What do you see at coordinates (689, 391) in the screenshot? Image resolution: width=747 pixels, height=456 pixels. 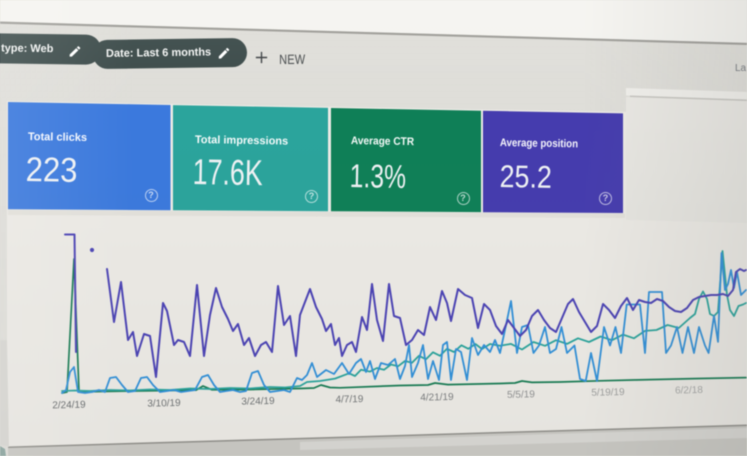 I see `svg-text: 6/2/18` at bounding box center [689, 391].